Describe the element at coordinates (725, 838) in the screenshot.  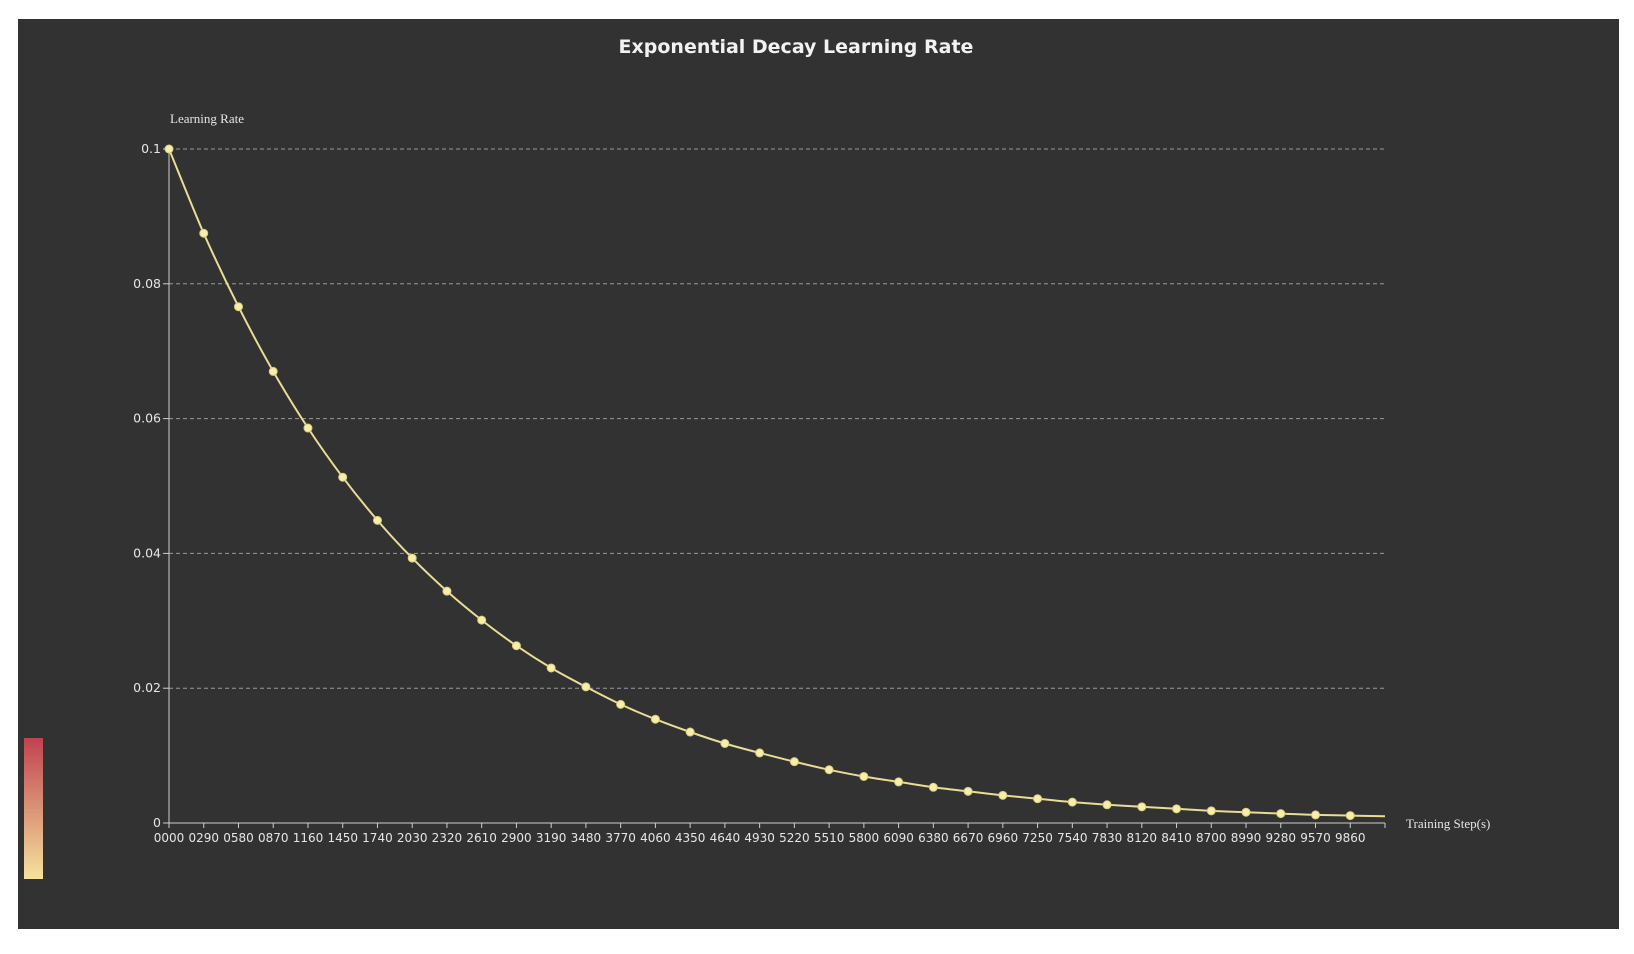
I see `x-tick-label: 4640` at that location.